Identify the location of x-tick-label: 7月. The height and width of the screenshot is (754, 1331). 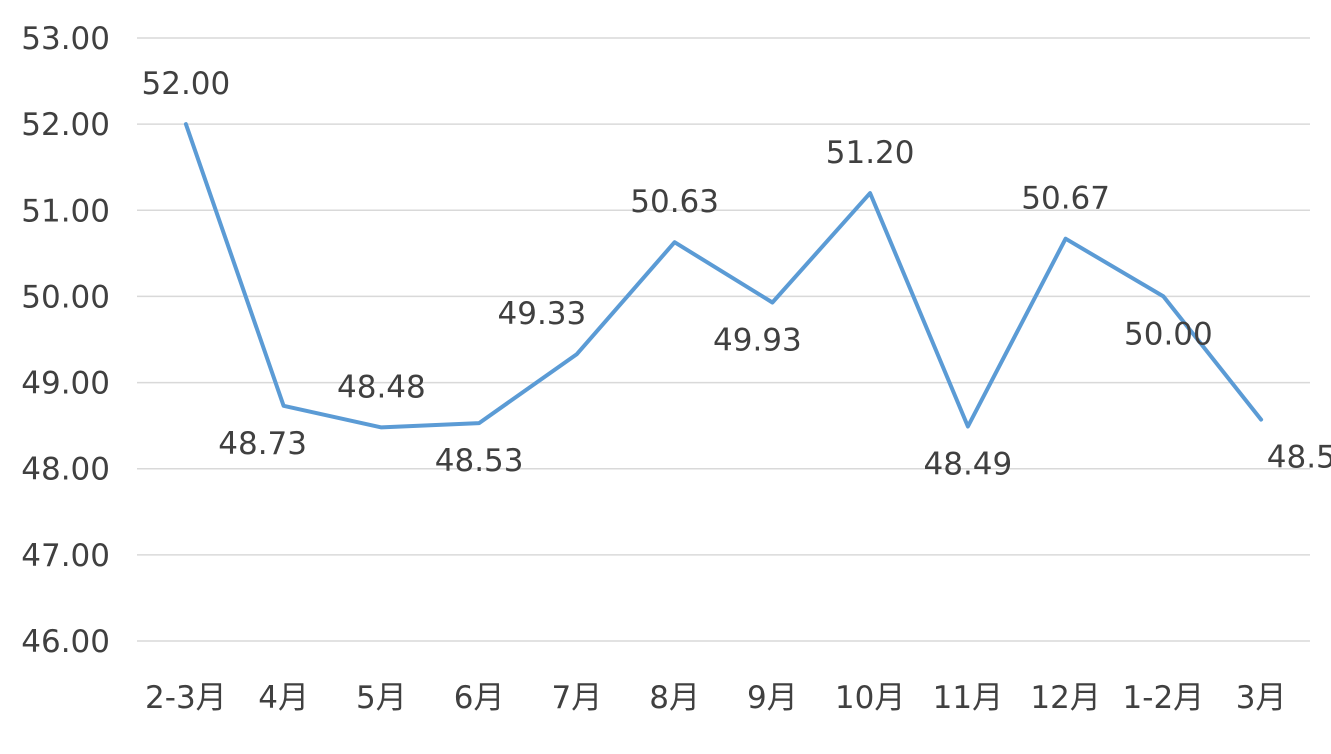
(577, 698).